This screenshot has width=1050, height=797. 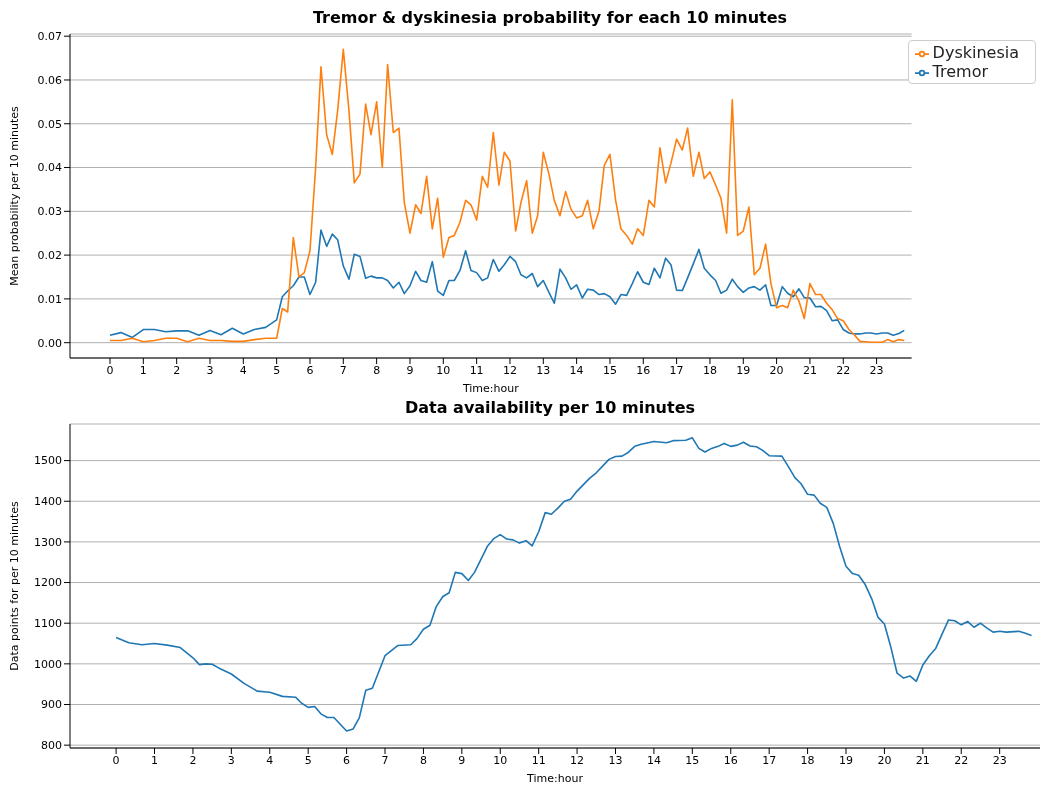 What do you see at coordinates (975, 52) in the screenshot?
I see `legend-label: Dyskinesia` at bounding box center [975, 52].